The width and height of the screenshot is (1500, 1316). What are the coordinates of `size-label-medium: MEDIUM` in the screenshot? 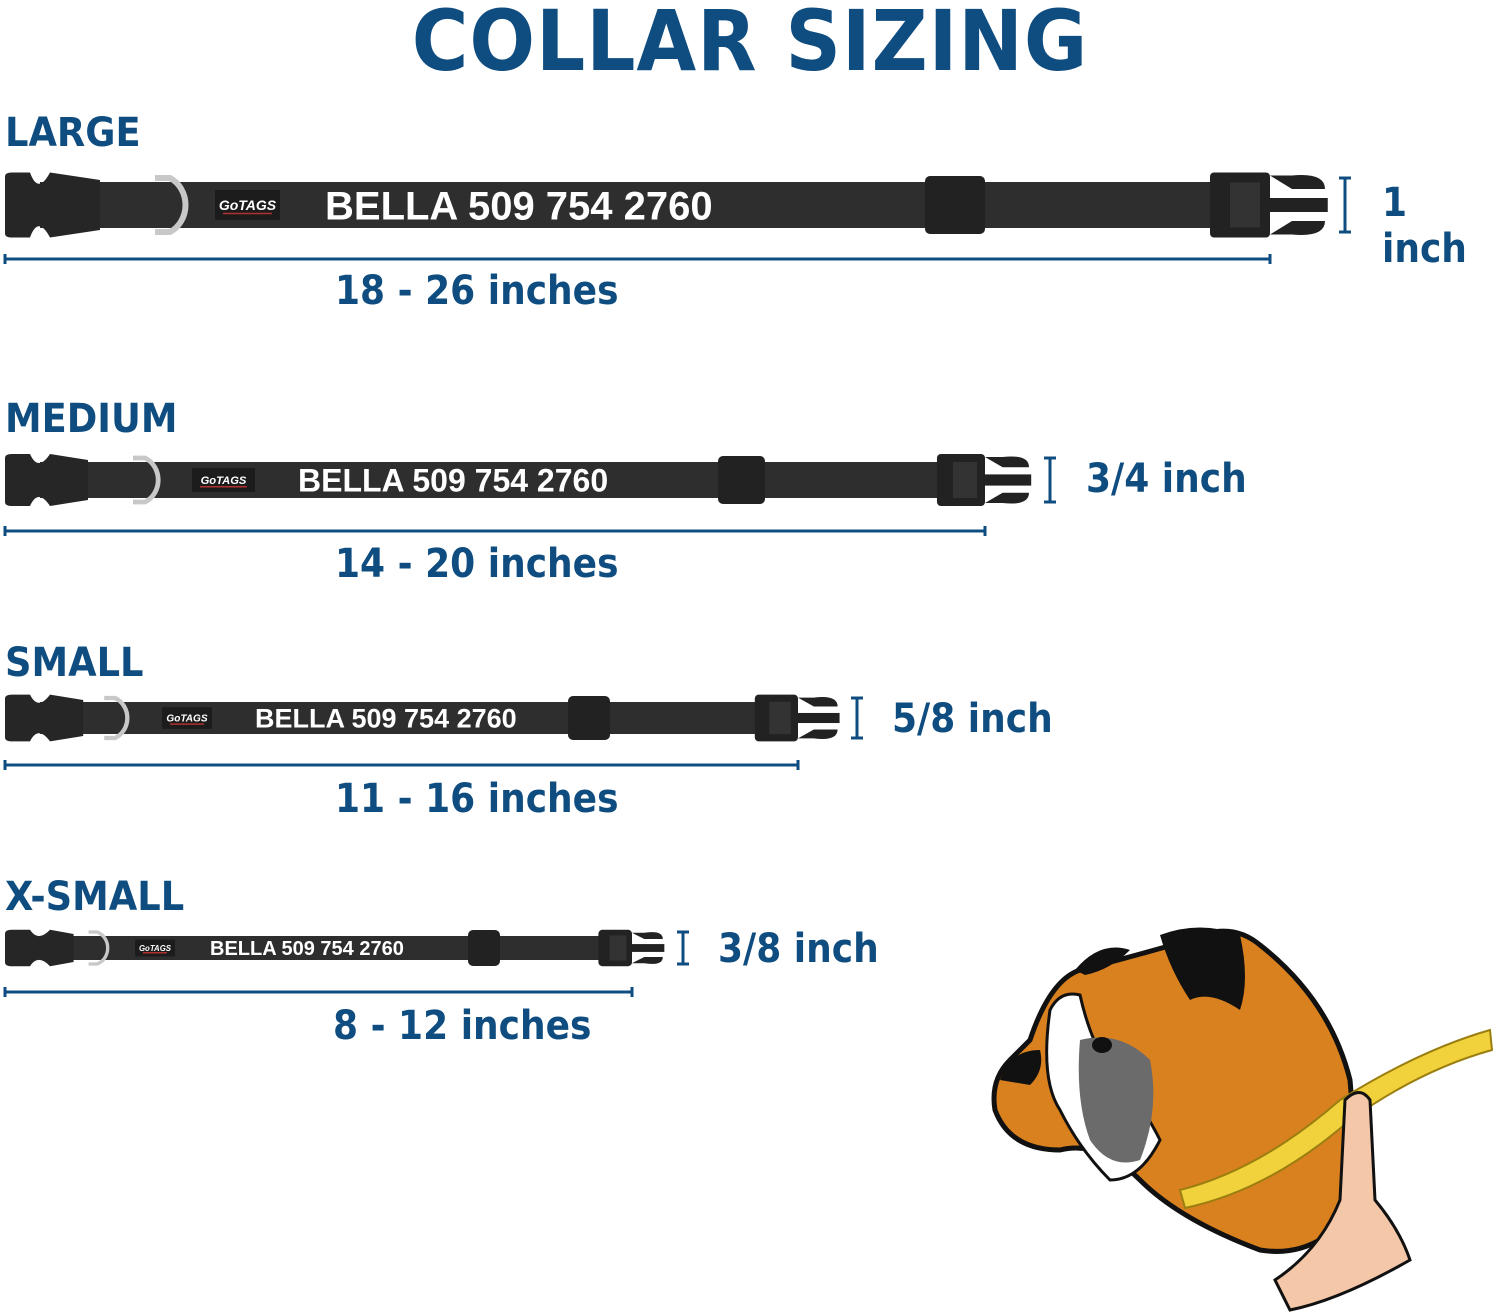 It's located at (91, 419).